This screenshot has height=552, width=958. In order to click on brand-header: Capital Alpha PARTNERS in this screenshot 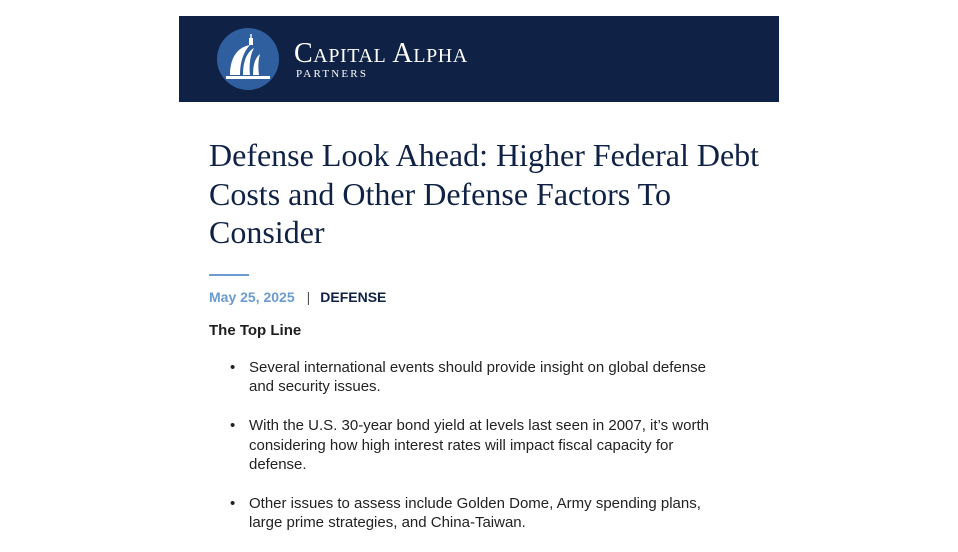, I will do `click(479, 59)`.